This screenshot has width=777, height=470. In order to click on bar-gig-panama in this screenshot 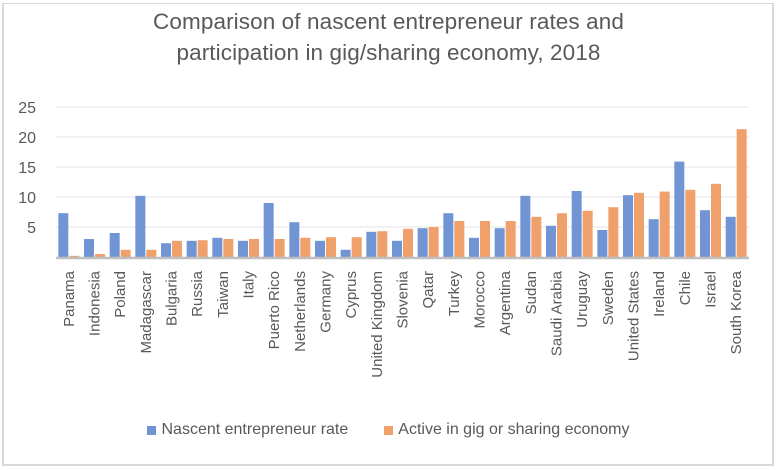, I will do `click(74, 256)`.